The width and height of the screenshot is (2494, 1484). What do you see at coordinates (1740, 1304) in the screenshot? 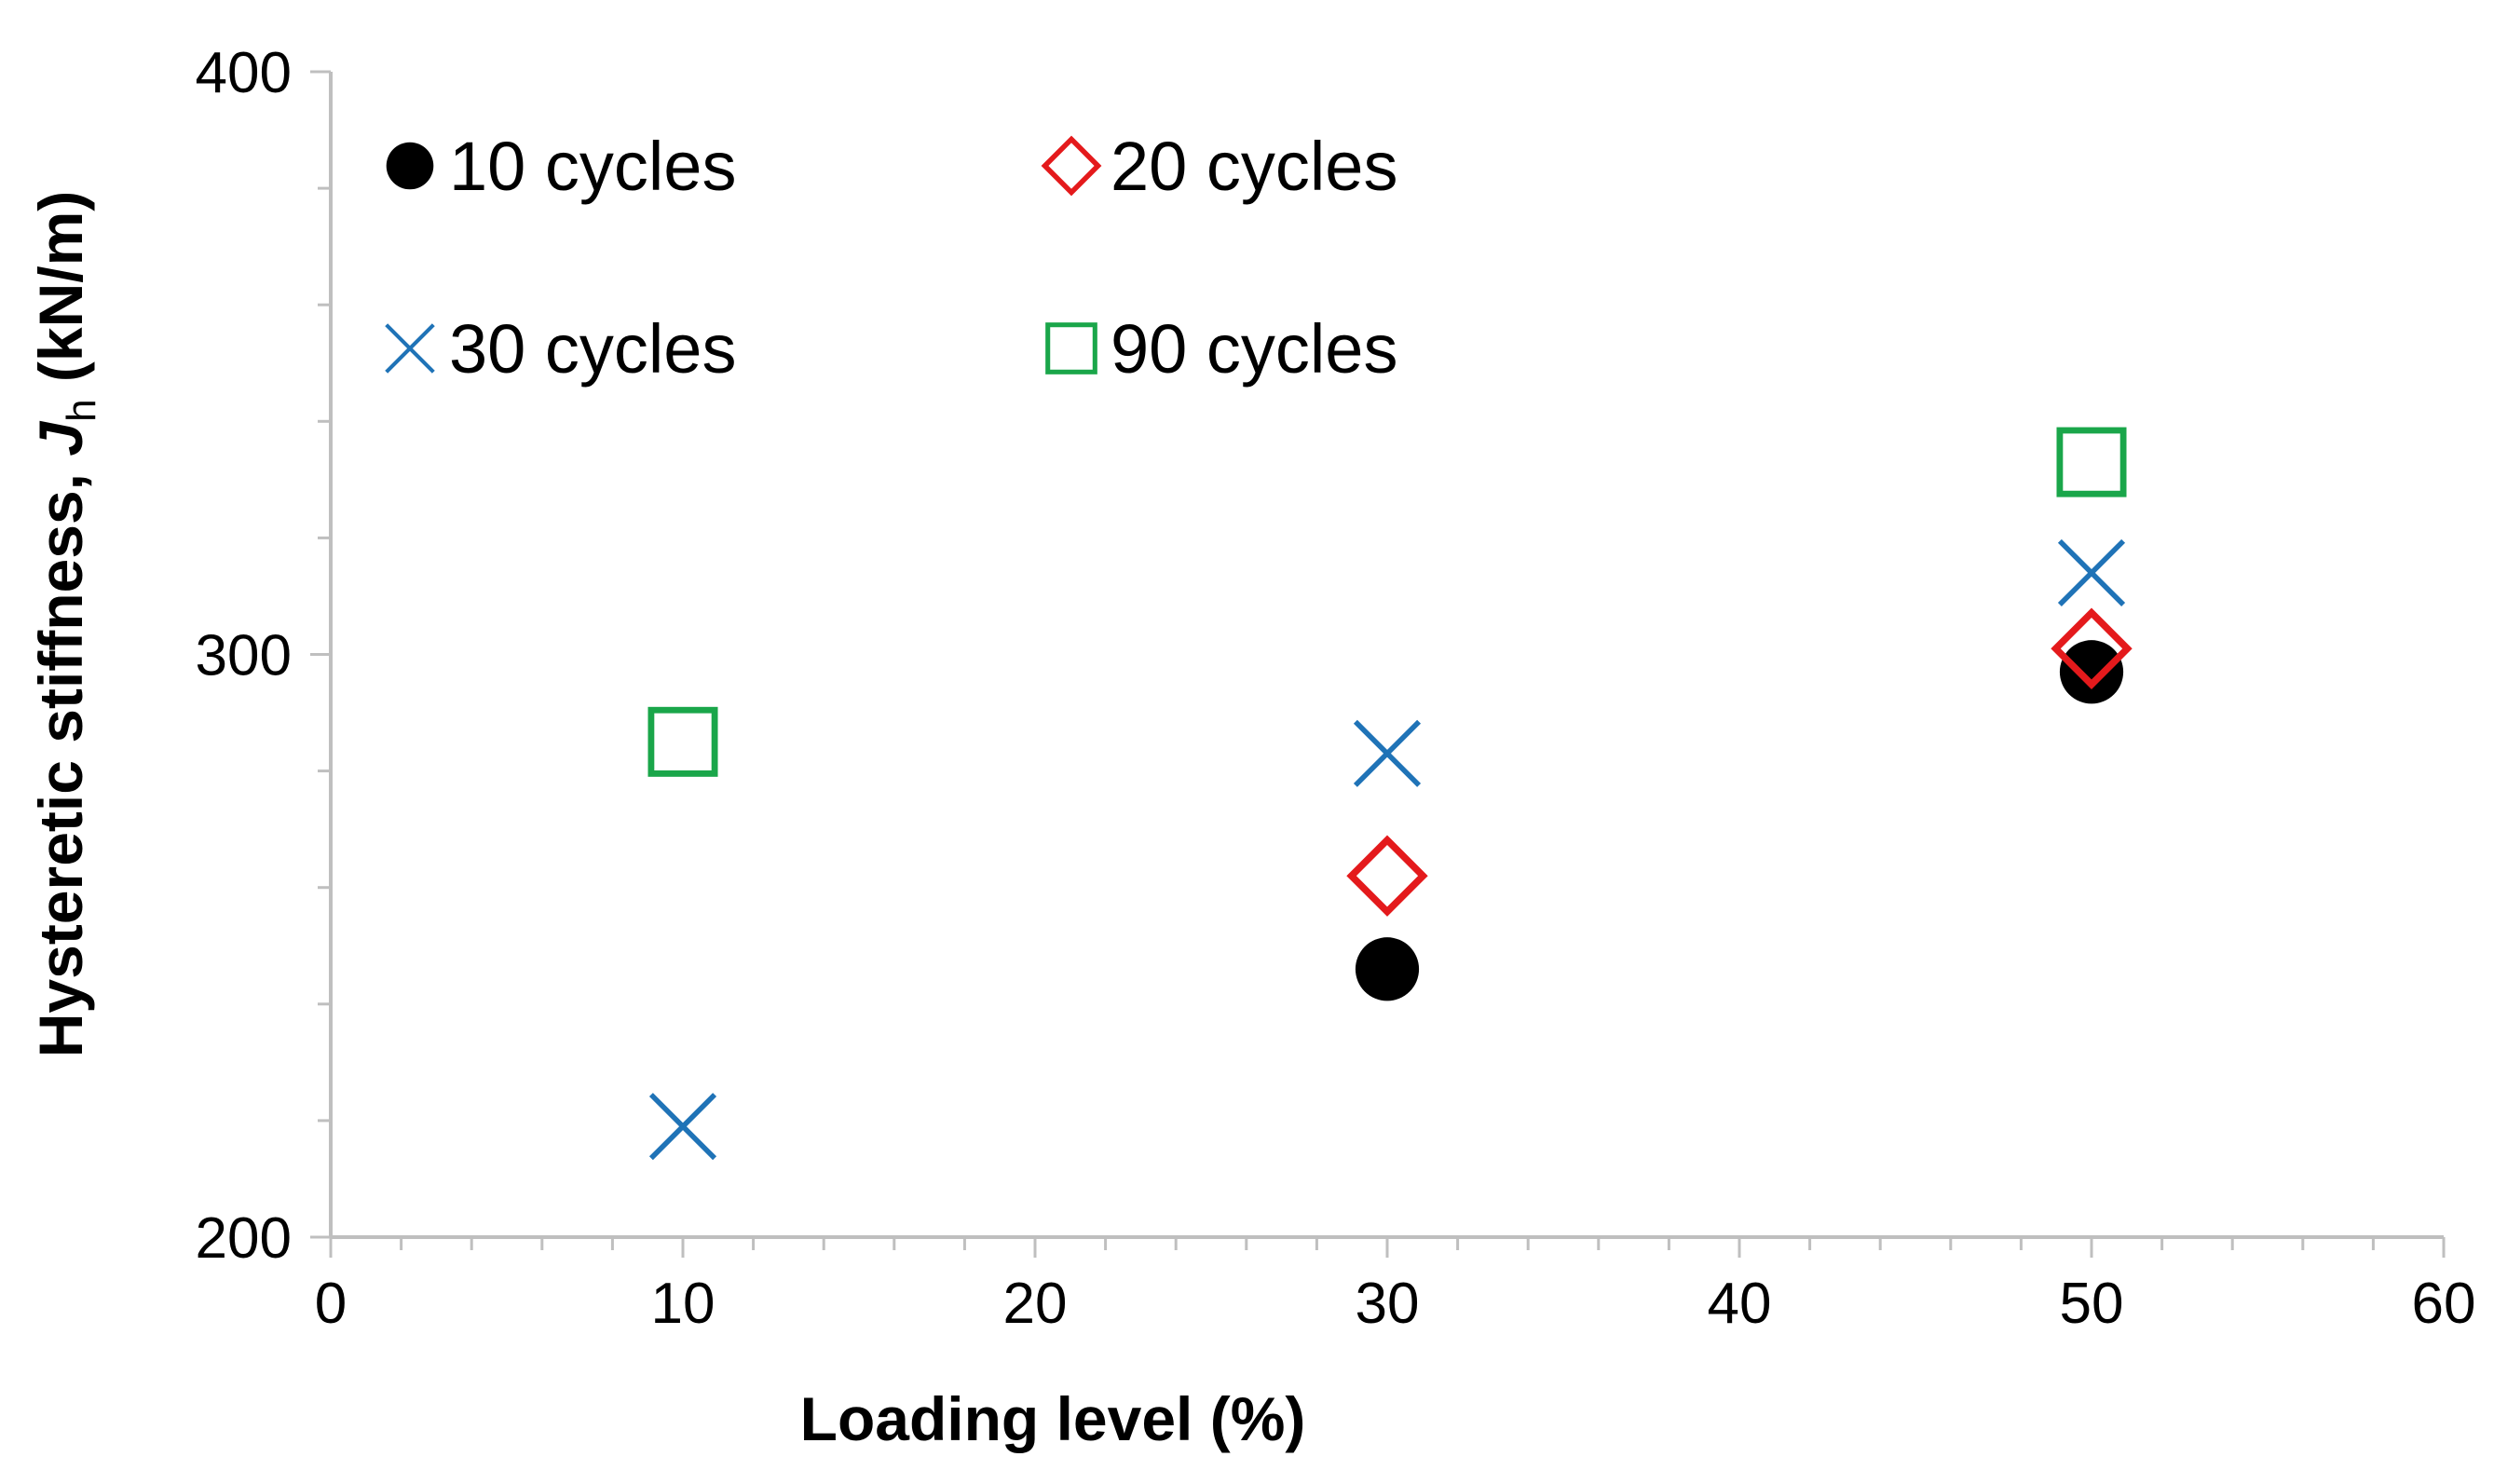
I see `x-tick-label: 40` at bounding box center [1740, 1304].